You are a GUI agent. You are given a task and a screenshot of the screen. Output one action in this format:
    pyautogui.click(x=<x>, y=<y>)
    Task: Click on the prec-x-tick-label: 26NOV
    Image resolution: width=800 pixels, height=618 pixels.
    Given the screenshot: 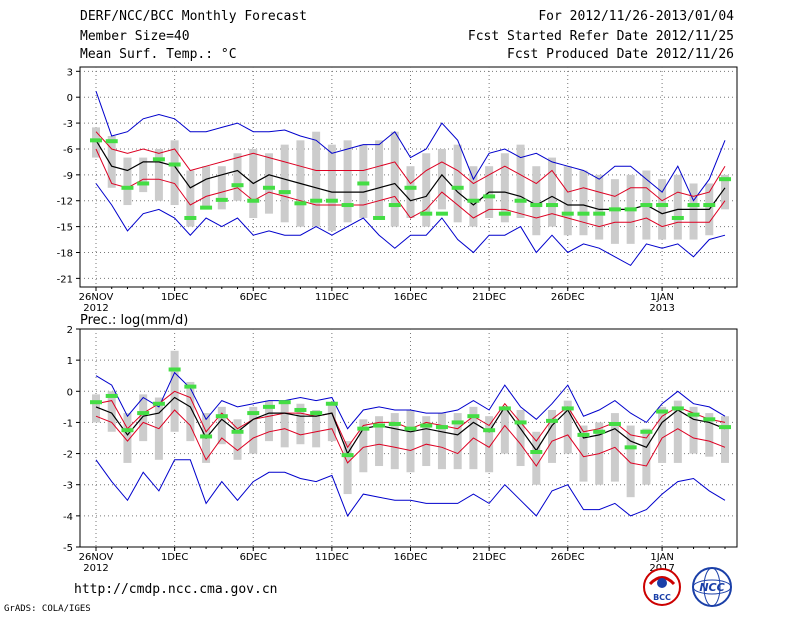 What is the action you would take?
    pyautogui.click(x=96, y=557)
    